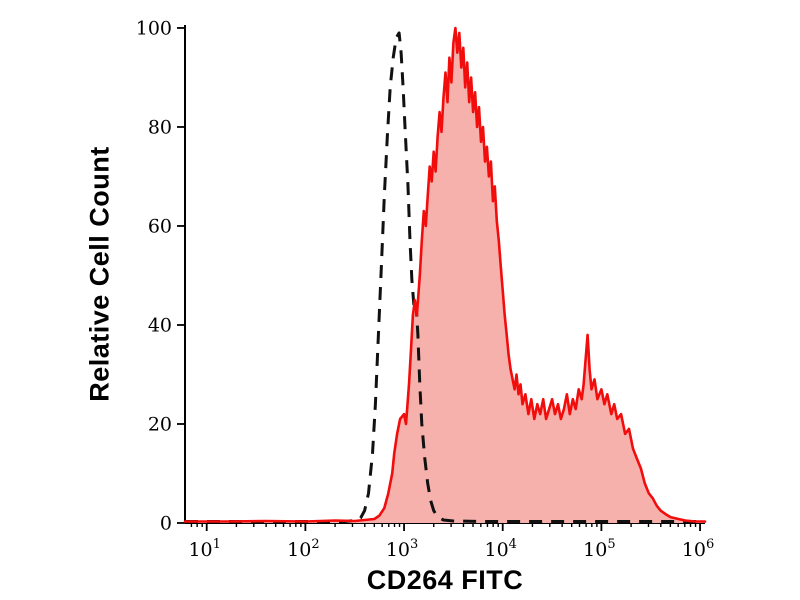 Image resolution: width=800 pixels, height=600 pixels. What do you see at coordinates (698, 549) in the screenshot?
I see `x-tick-label: 10⁶` at bounding box center [698, 549].